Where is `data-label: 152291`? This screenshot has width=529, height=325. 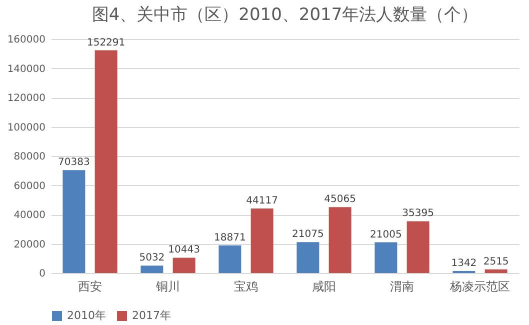
data-label: 152291 is located at coordinates (106, 42).